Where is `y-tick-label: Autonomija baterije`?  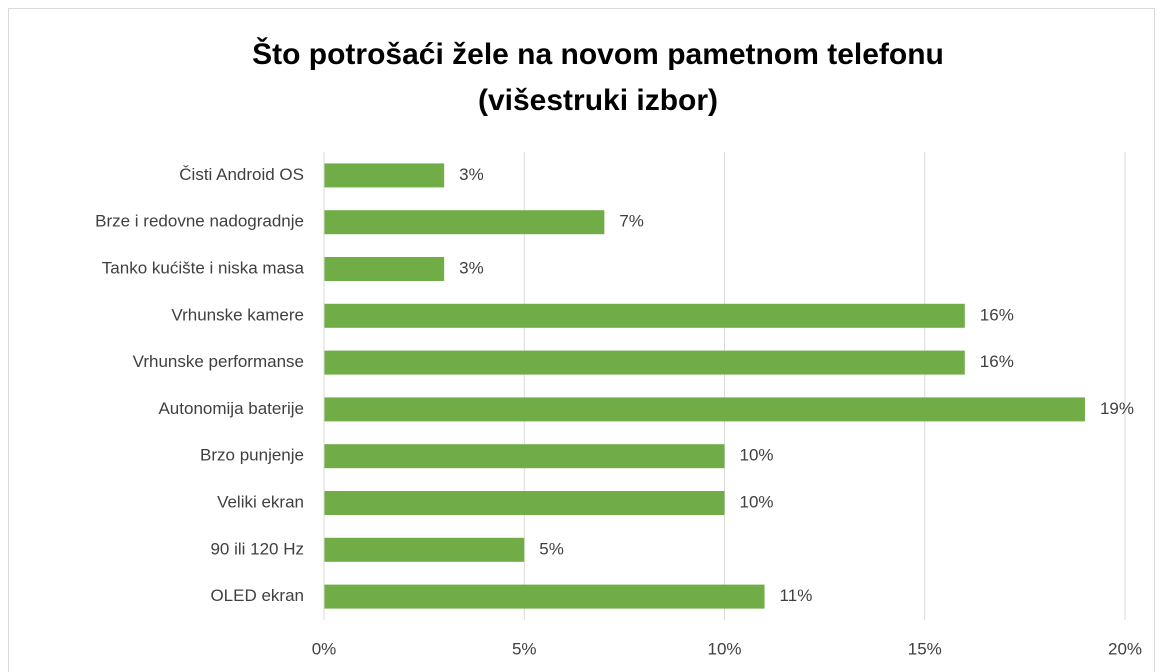
y-tick-label: Autonomija baterije is located at coordinates (231, 408).